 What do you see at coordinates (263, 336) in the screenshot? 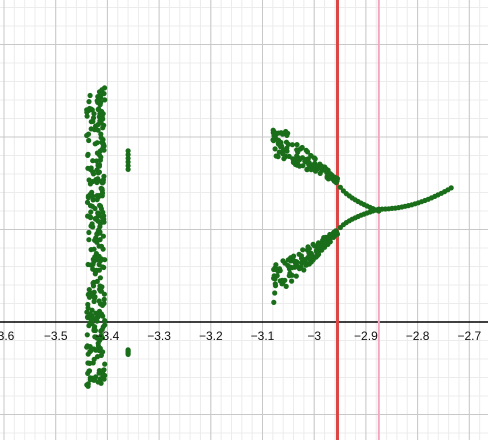
I see `x-tick-label: −3.1` at bounding box center [263, 336].